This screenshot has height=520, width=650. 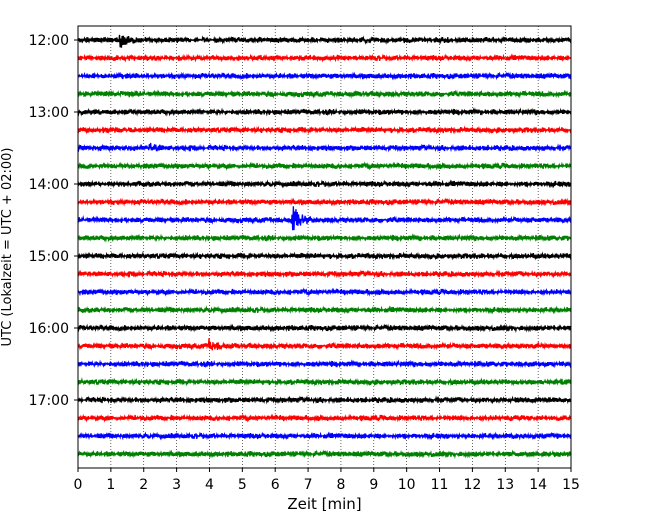 I want to click on x-tick-label: 3, so click(x=176, y=485).